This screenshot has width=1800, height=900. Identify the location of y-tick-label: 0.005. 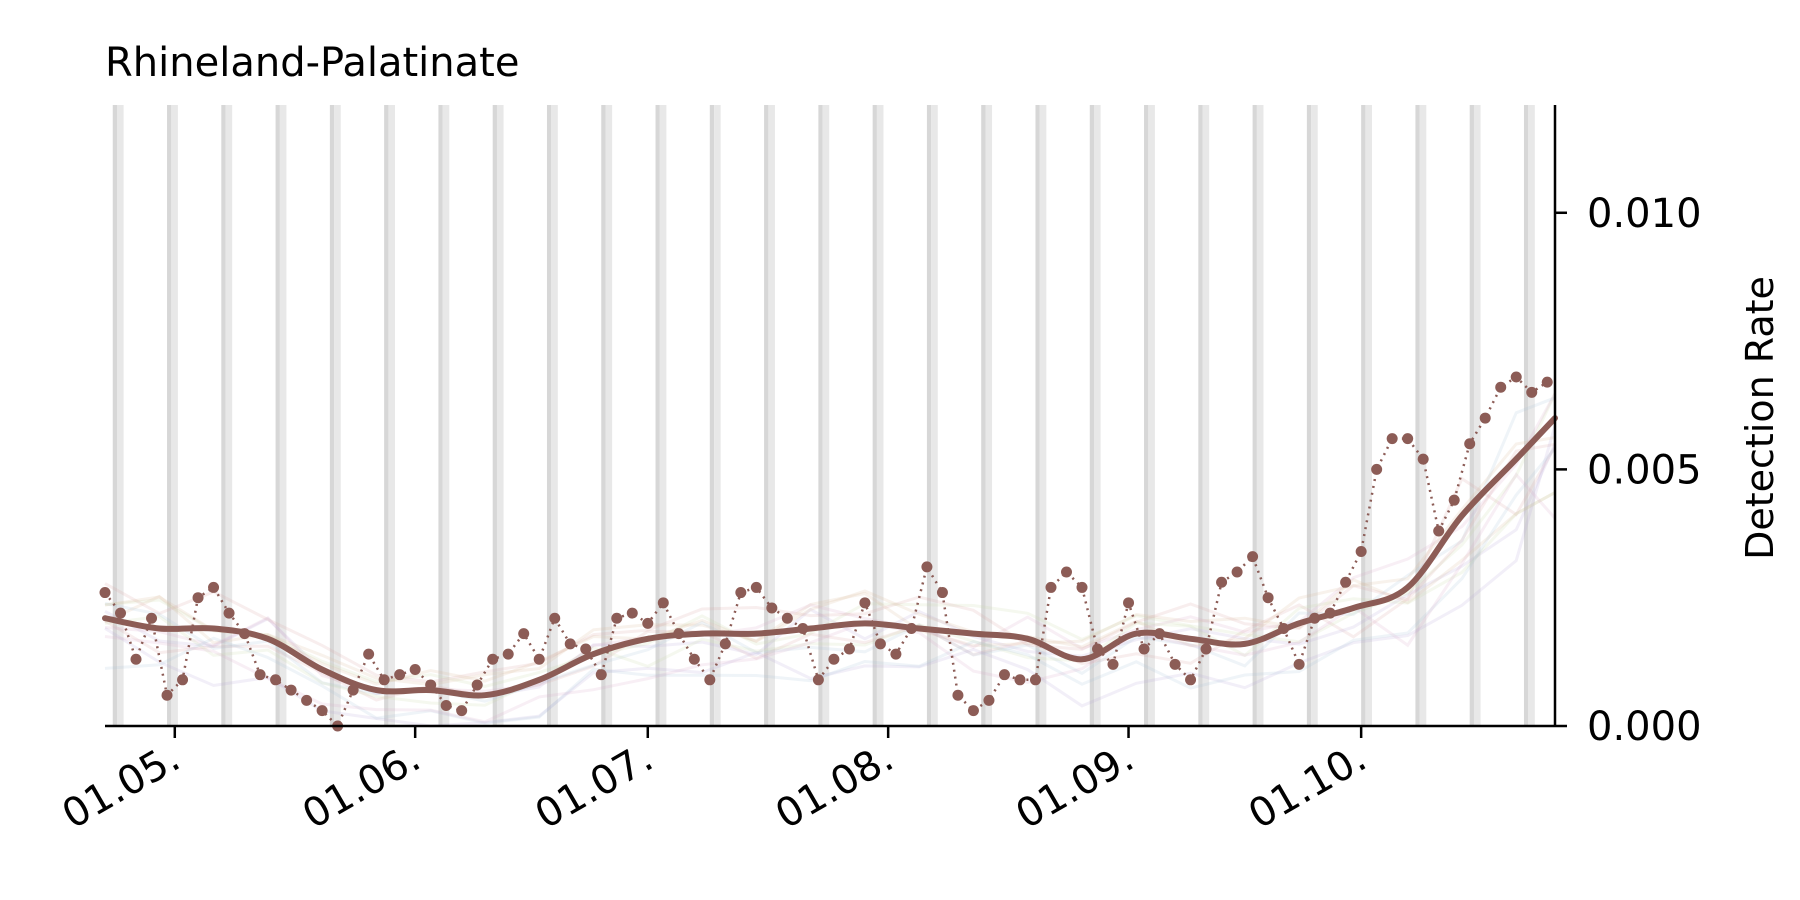
(1644, 470).